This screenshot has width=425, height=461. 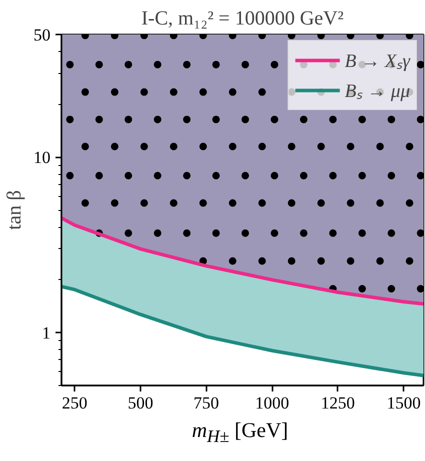 What do you see at coordinates (207, 403) in the screenshot?
I see `x-tick-label: 750` at bounding box center [207, 403].